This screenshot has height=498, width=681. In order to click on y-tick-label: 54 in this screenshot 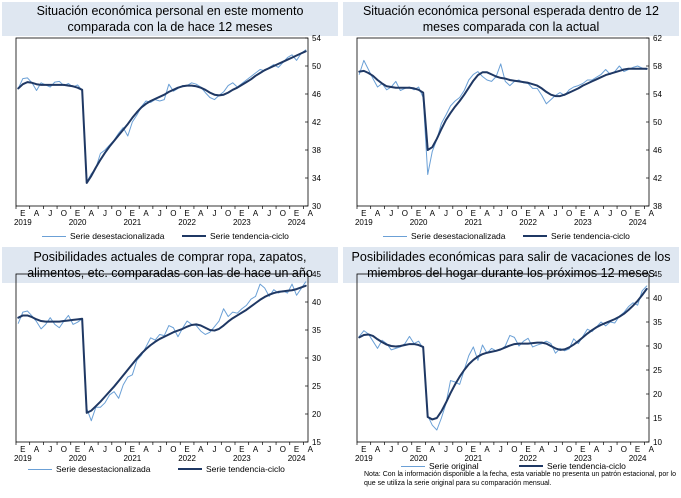, I will do `click(316, 38)`.